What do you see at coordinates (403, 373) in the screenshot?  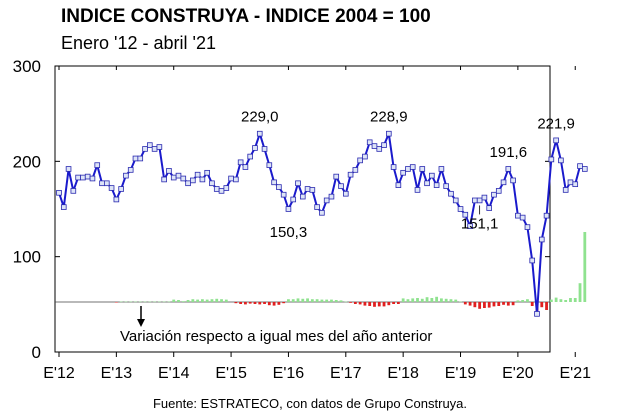 I see `x-tick-label: E'18` at bounding box center [403, 373].